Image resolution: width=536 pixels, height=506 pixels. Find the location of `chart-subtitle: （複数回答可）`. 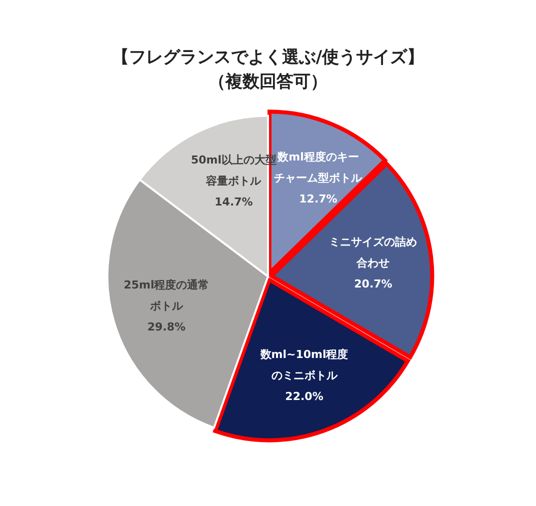

chart-subtitle: （複数回答可） is located at coordinates (268, 82).